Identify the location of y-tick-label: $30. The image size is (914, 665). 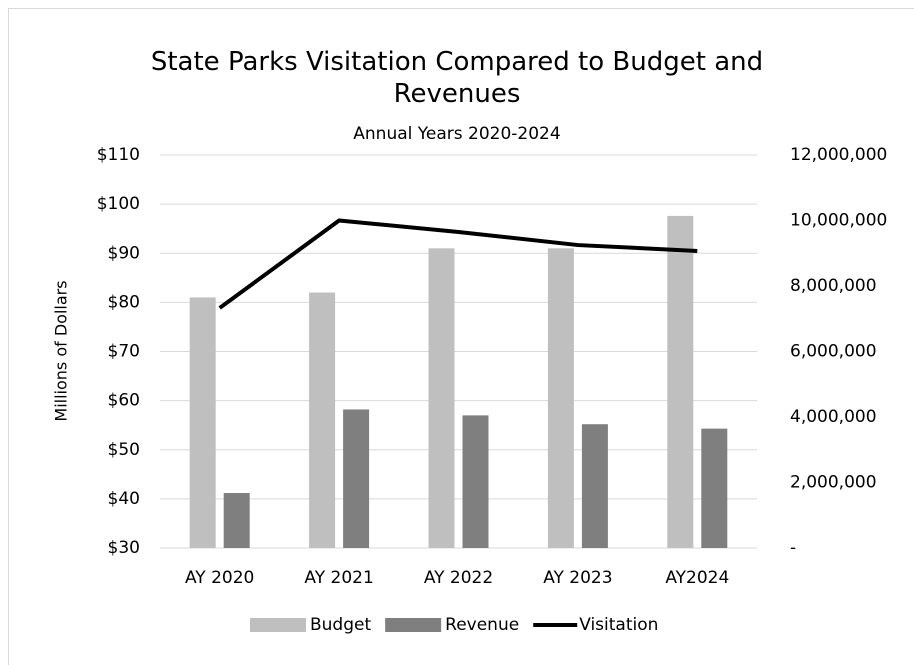
(124, 548).